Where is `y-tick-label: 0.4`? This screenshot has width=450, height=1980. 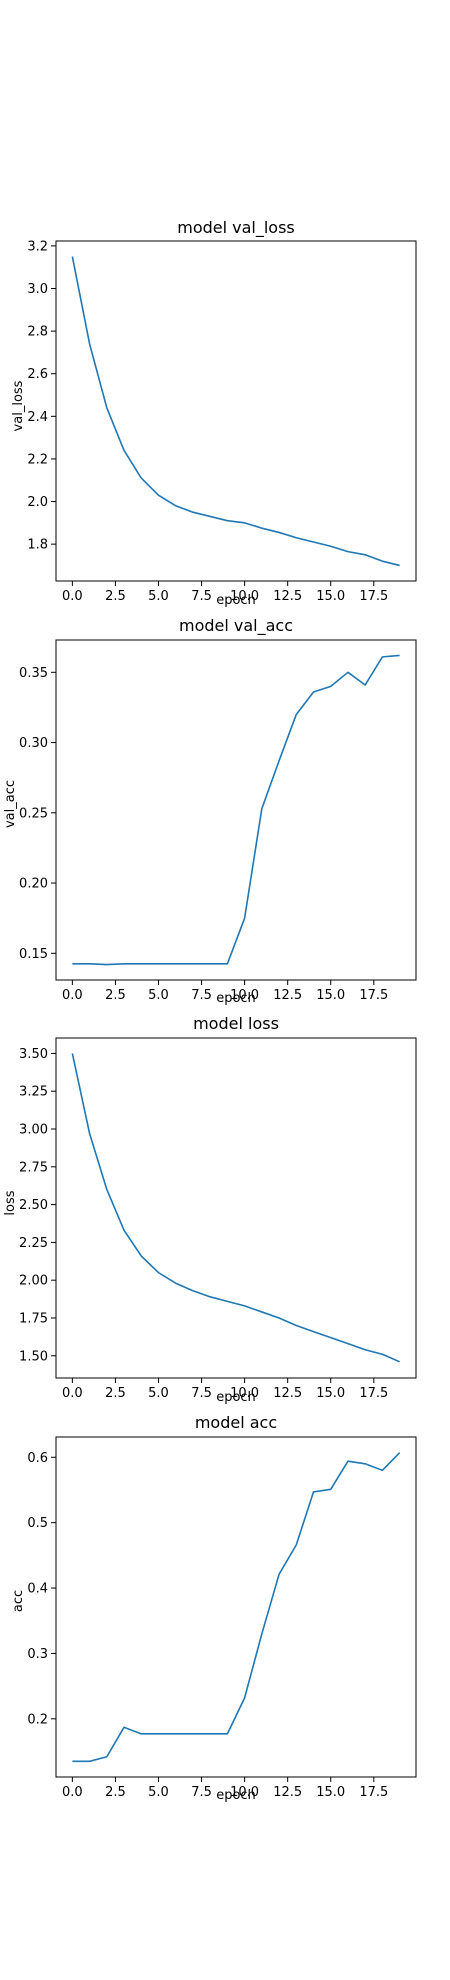 y-tick-label: 0.4 is located at coordinates (37, 1589).